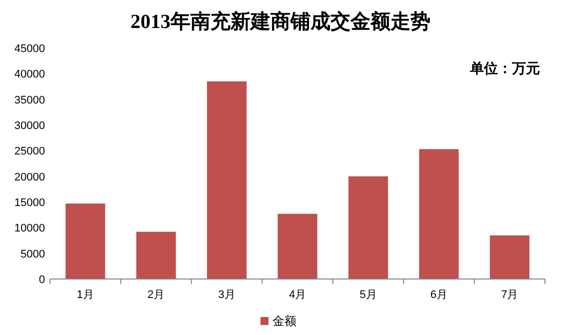 The height and width of the screenshot is (335, 561). I want to click on x-tick-label: 7月, so click(509, 295).